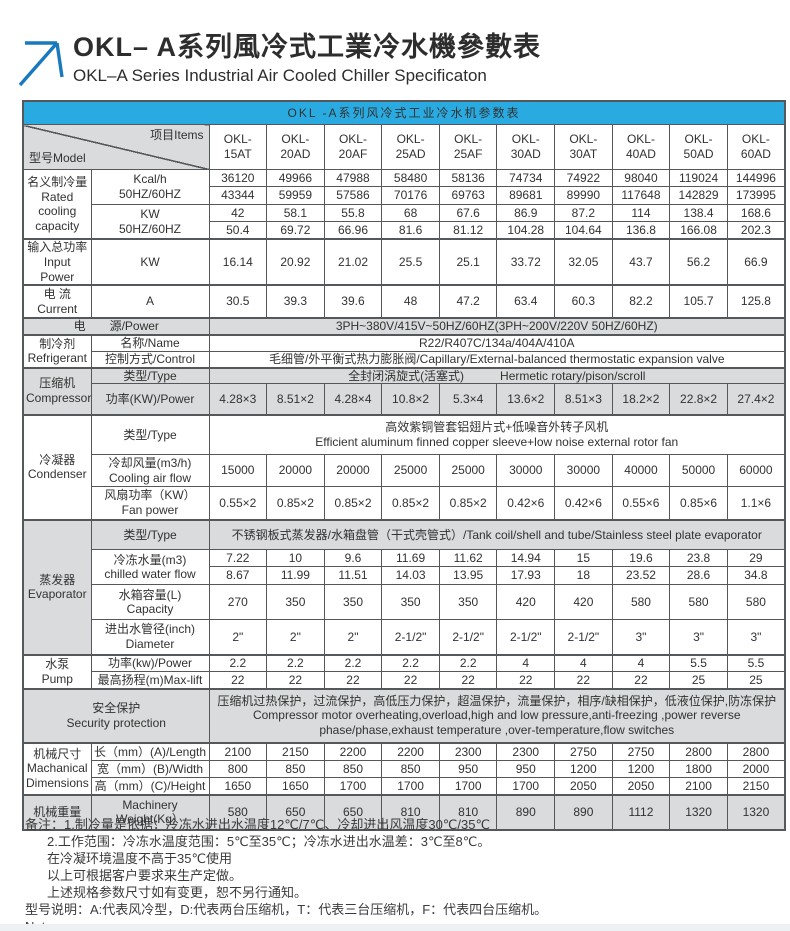 This screenshot has height=931, width=790. I want to click on note-line: 以上可根据客户要求来生产定做。, so click(145, 875).